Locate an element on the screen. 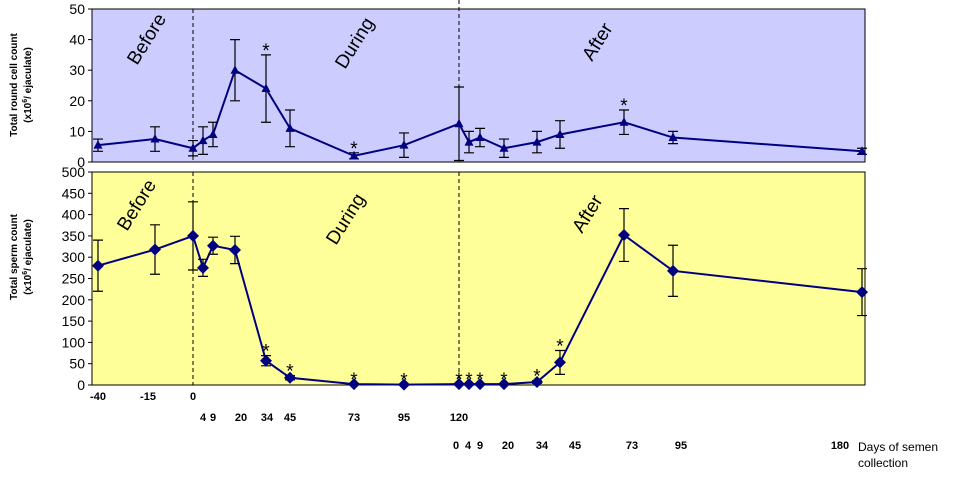 Image resolution: width=953 pixels, height=486 pixels. top-y-tick-label: 30 is located at coordinates (77, 70).